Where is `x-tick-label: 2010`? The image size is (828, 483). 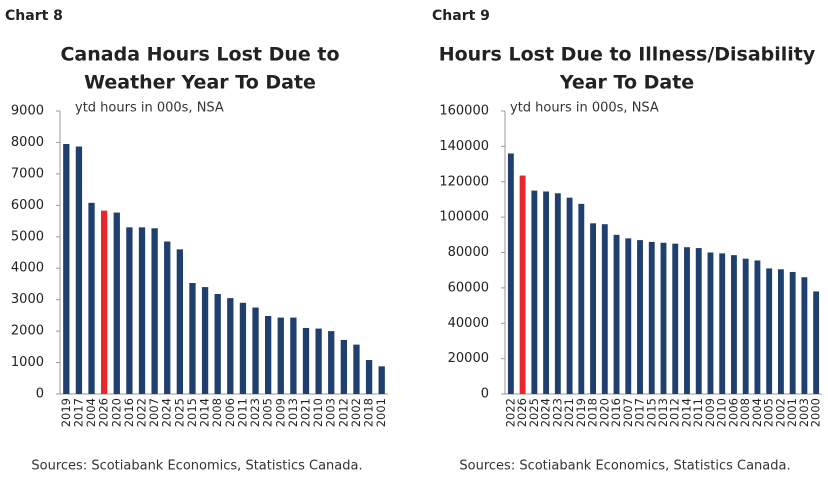 x-tick-label: 2010 is located at coordinates (722, 412).